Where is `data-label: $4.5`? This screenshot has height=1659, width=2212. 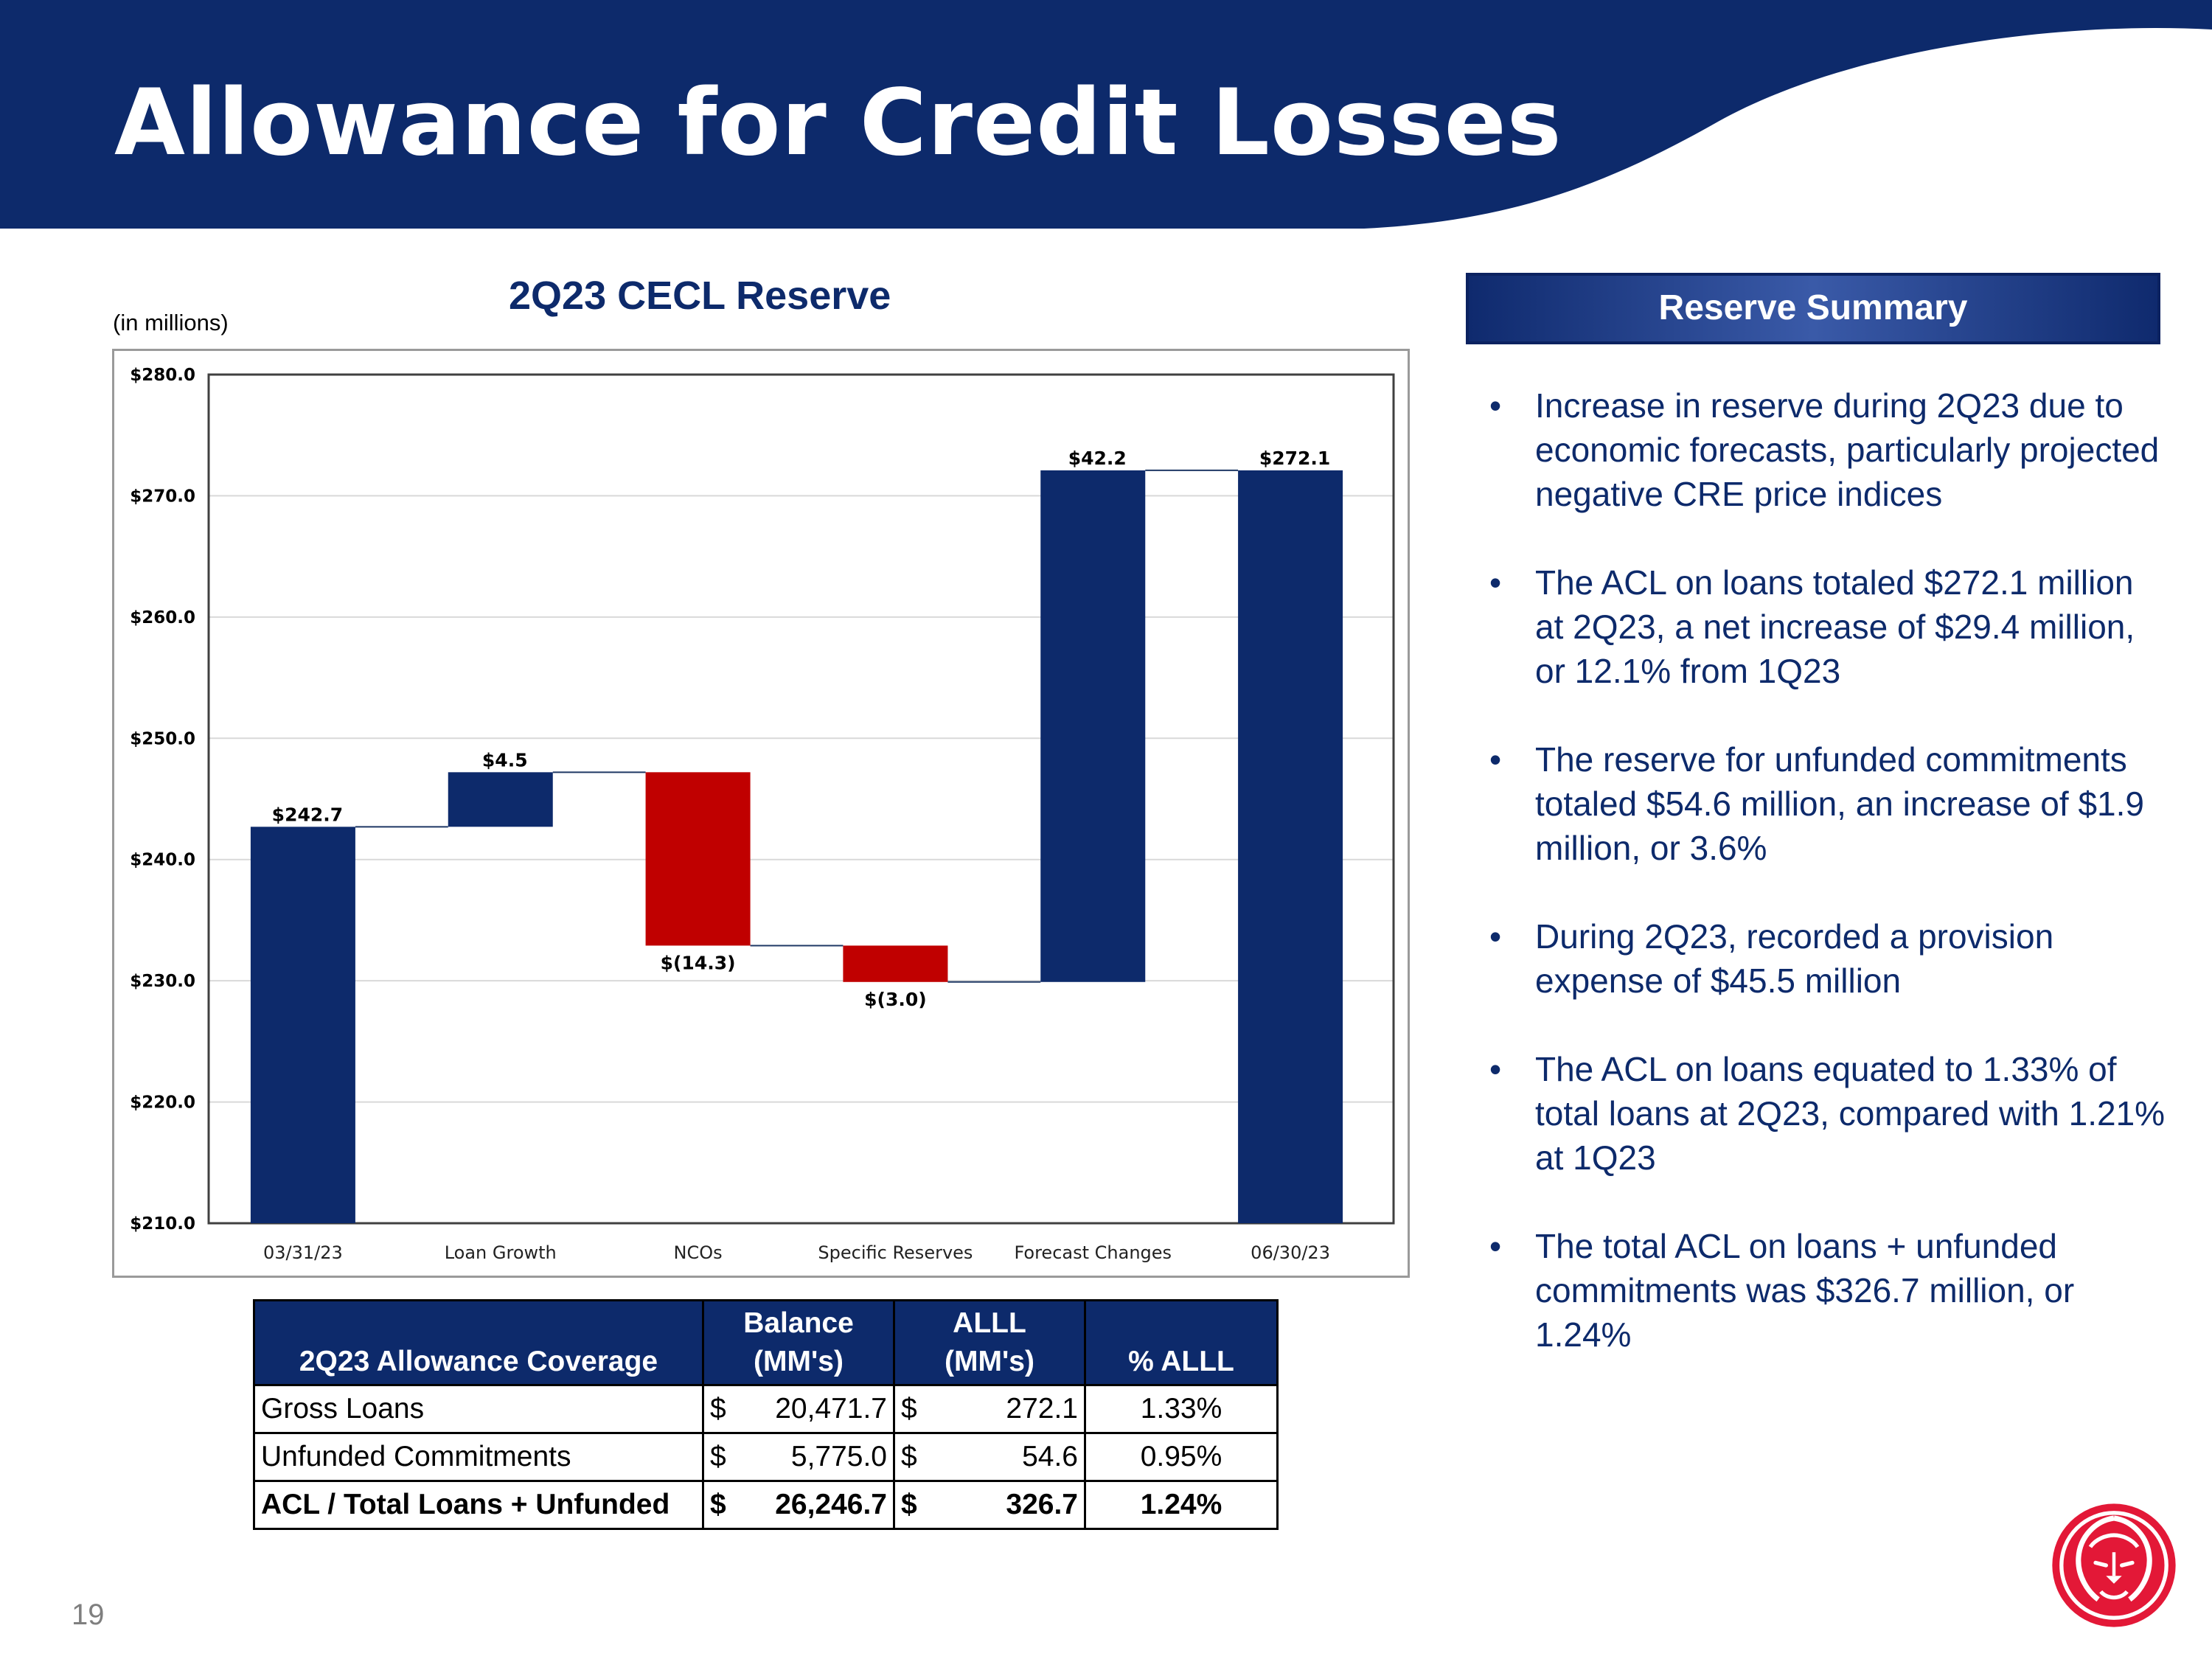 data-label: $4.5 is located at coordinates (505, 760).